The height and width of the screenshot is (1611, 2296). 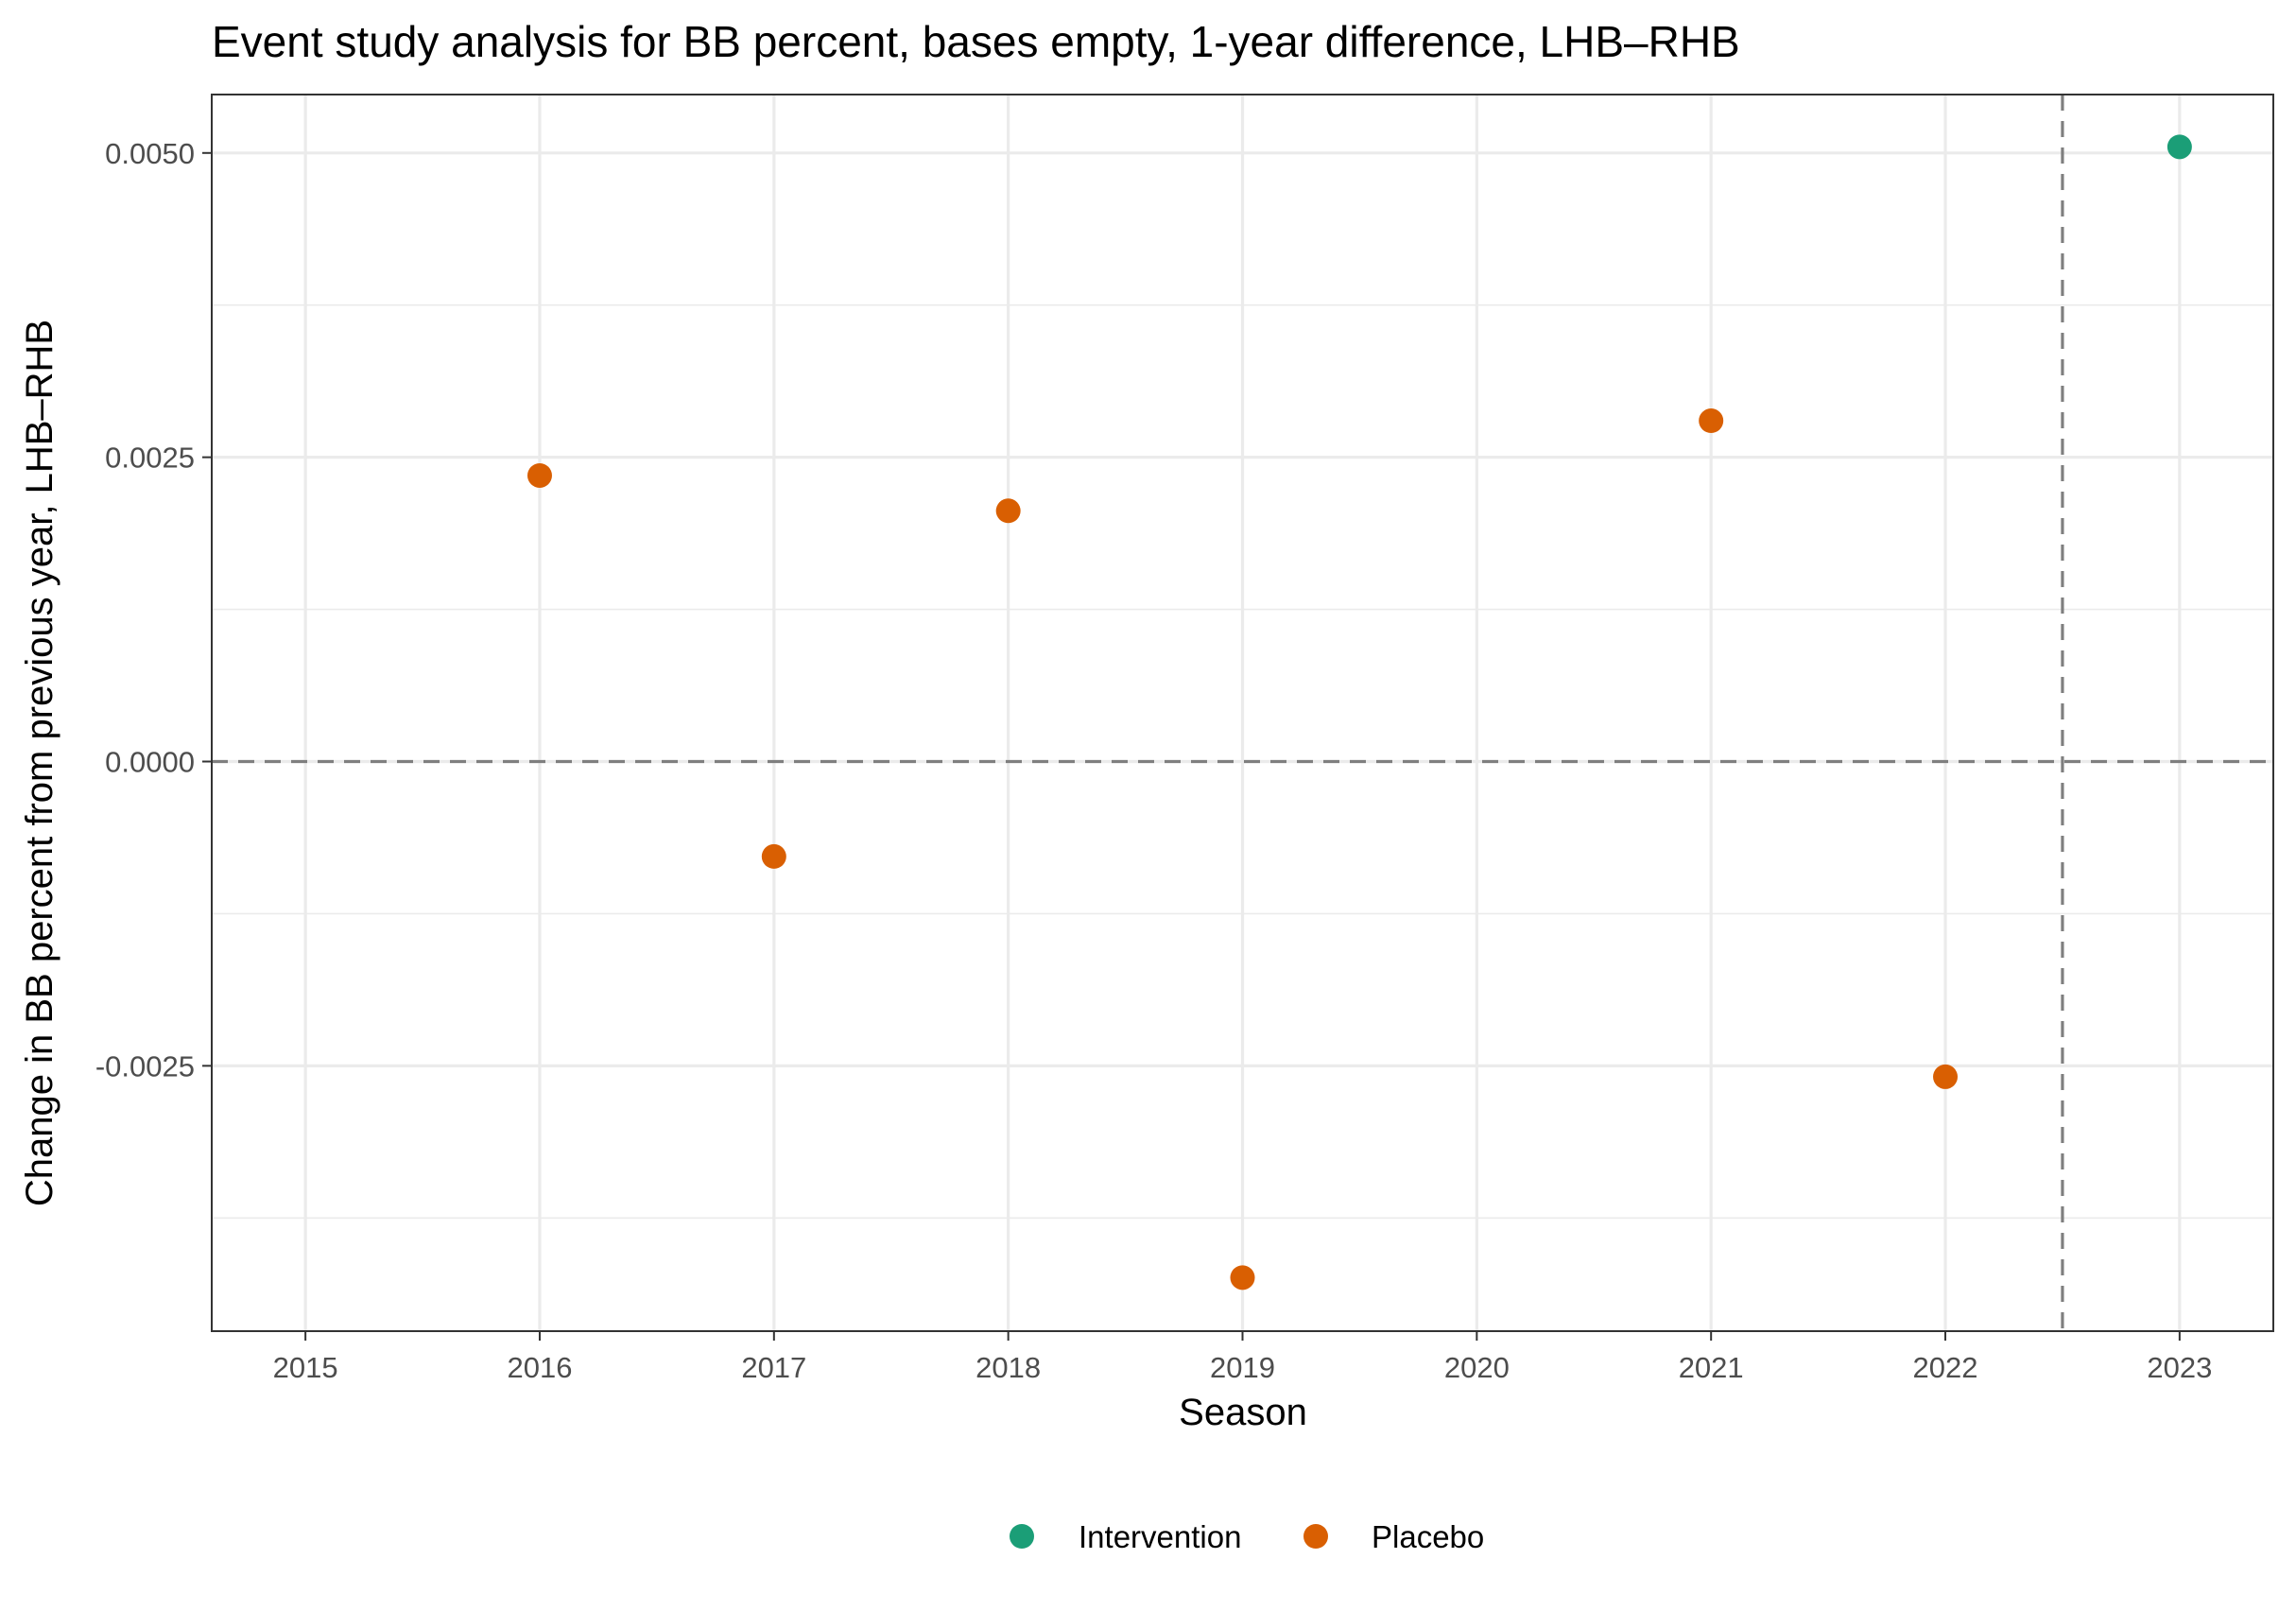 What do you see at coordinates (145, 1066) in the screenshot?
I see `y-tick-label: -0.0025` at bounding box center [145, 1066].